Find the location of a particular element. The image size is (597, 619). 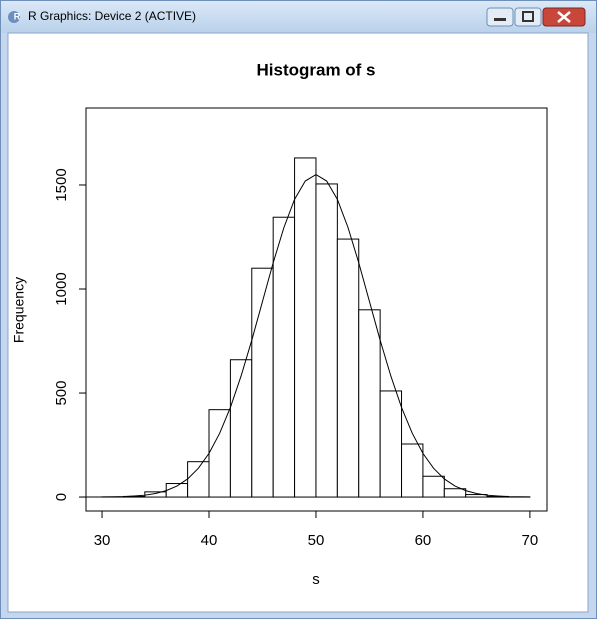

maximize-icon is located at coordinates (528, 16).